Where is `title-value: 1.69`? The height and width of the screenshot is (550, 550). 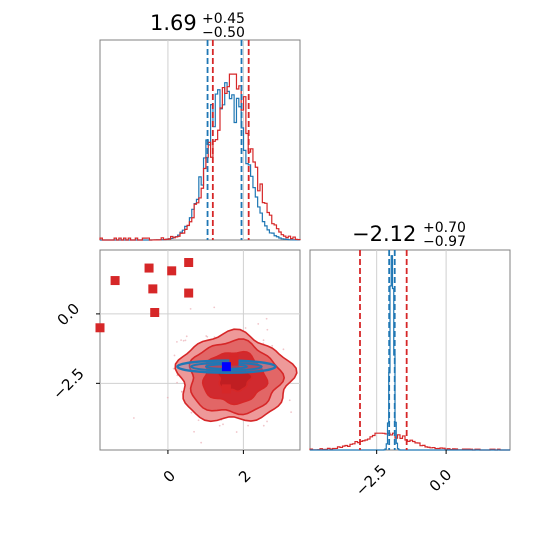 title-value: 1.69 is located at coordinates (173, 23).